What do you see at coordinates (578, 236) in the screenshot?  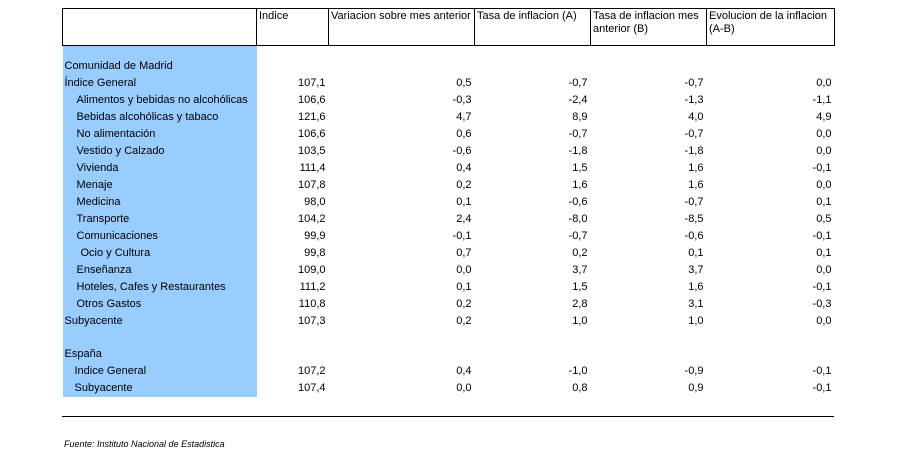 I see `tasa-a-value: -0,7` at bounding box center [578, 236].